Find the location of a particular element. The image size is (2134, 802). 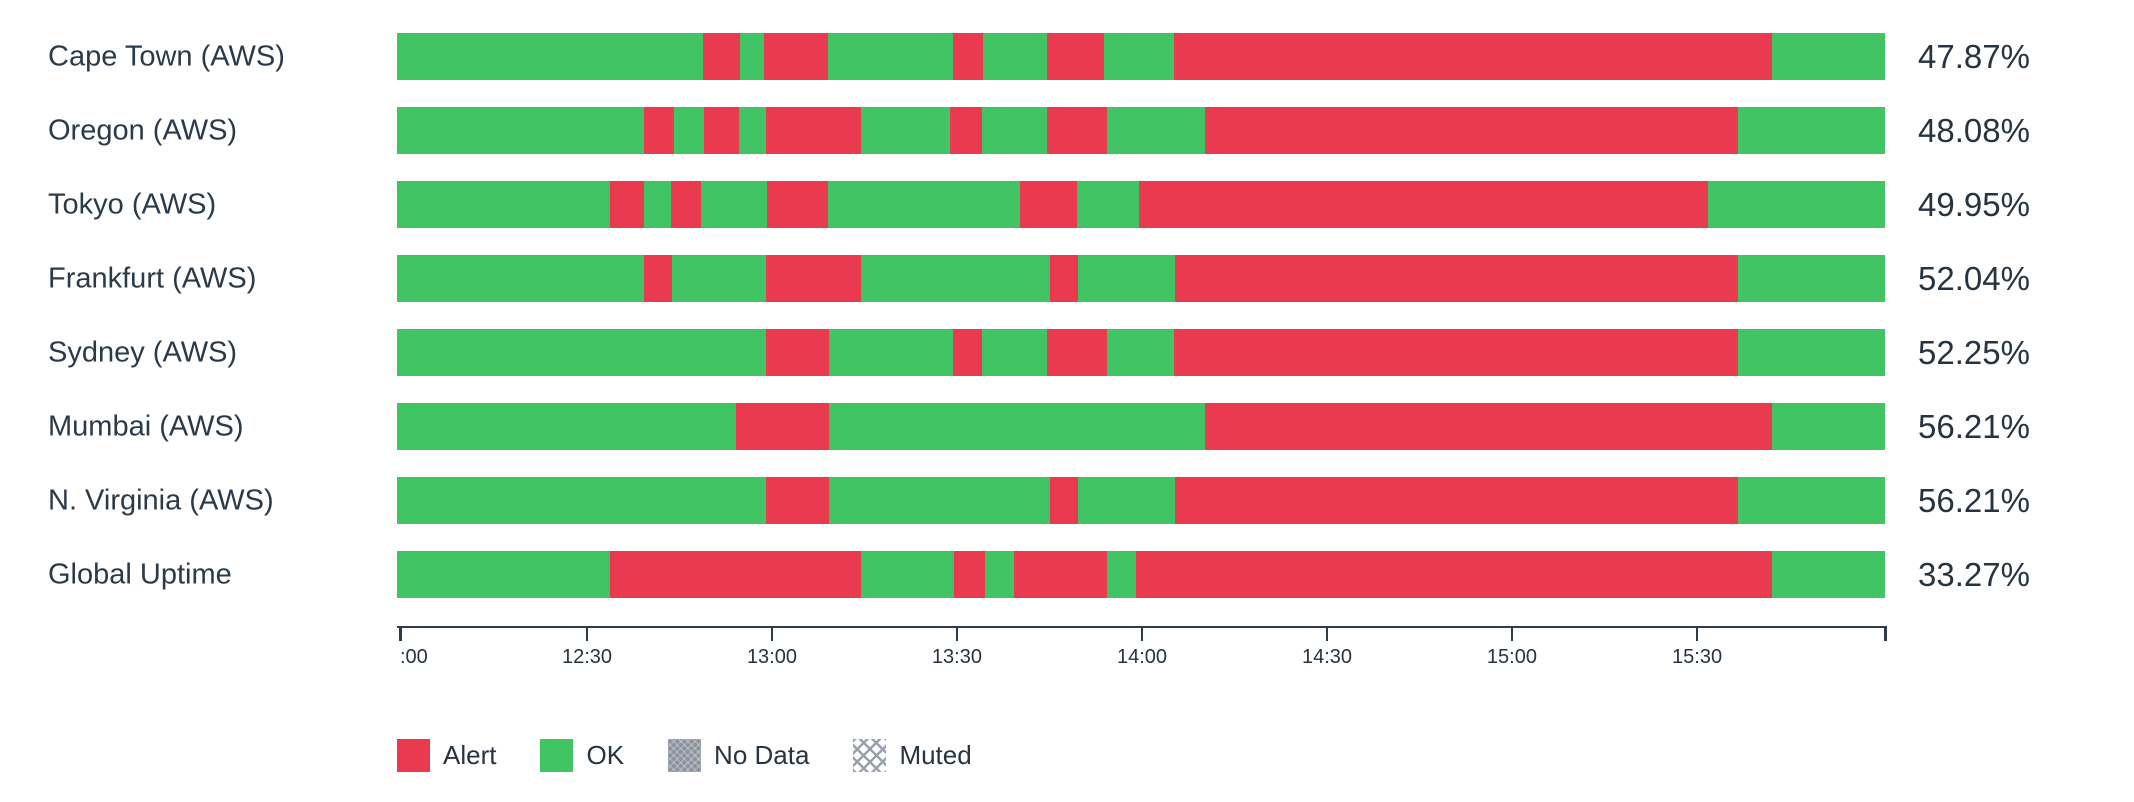

legend-item-muted: Muted is located at coordinates (912, 755).